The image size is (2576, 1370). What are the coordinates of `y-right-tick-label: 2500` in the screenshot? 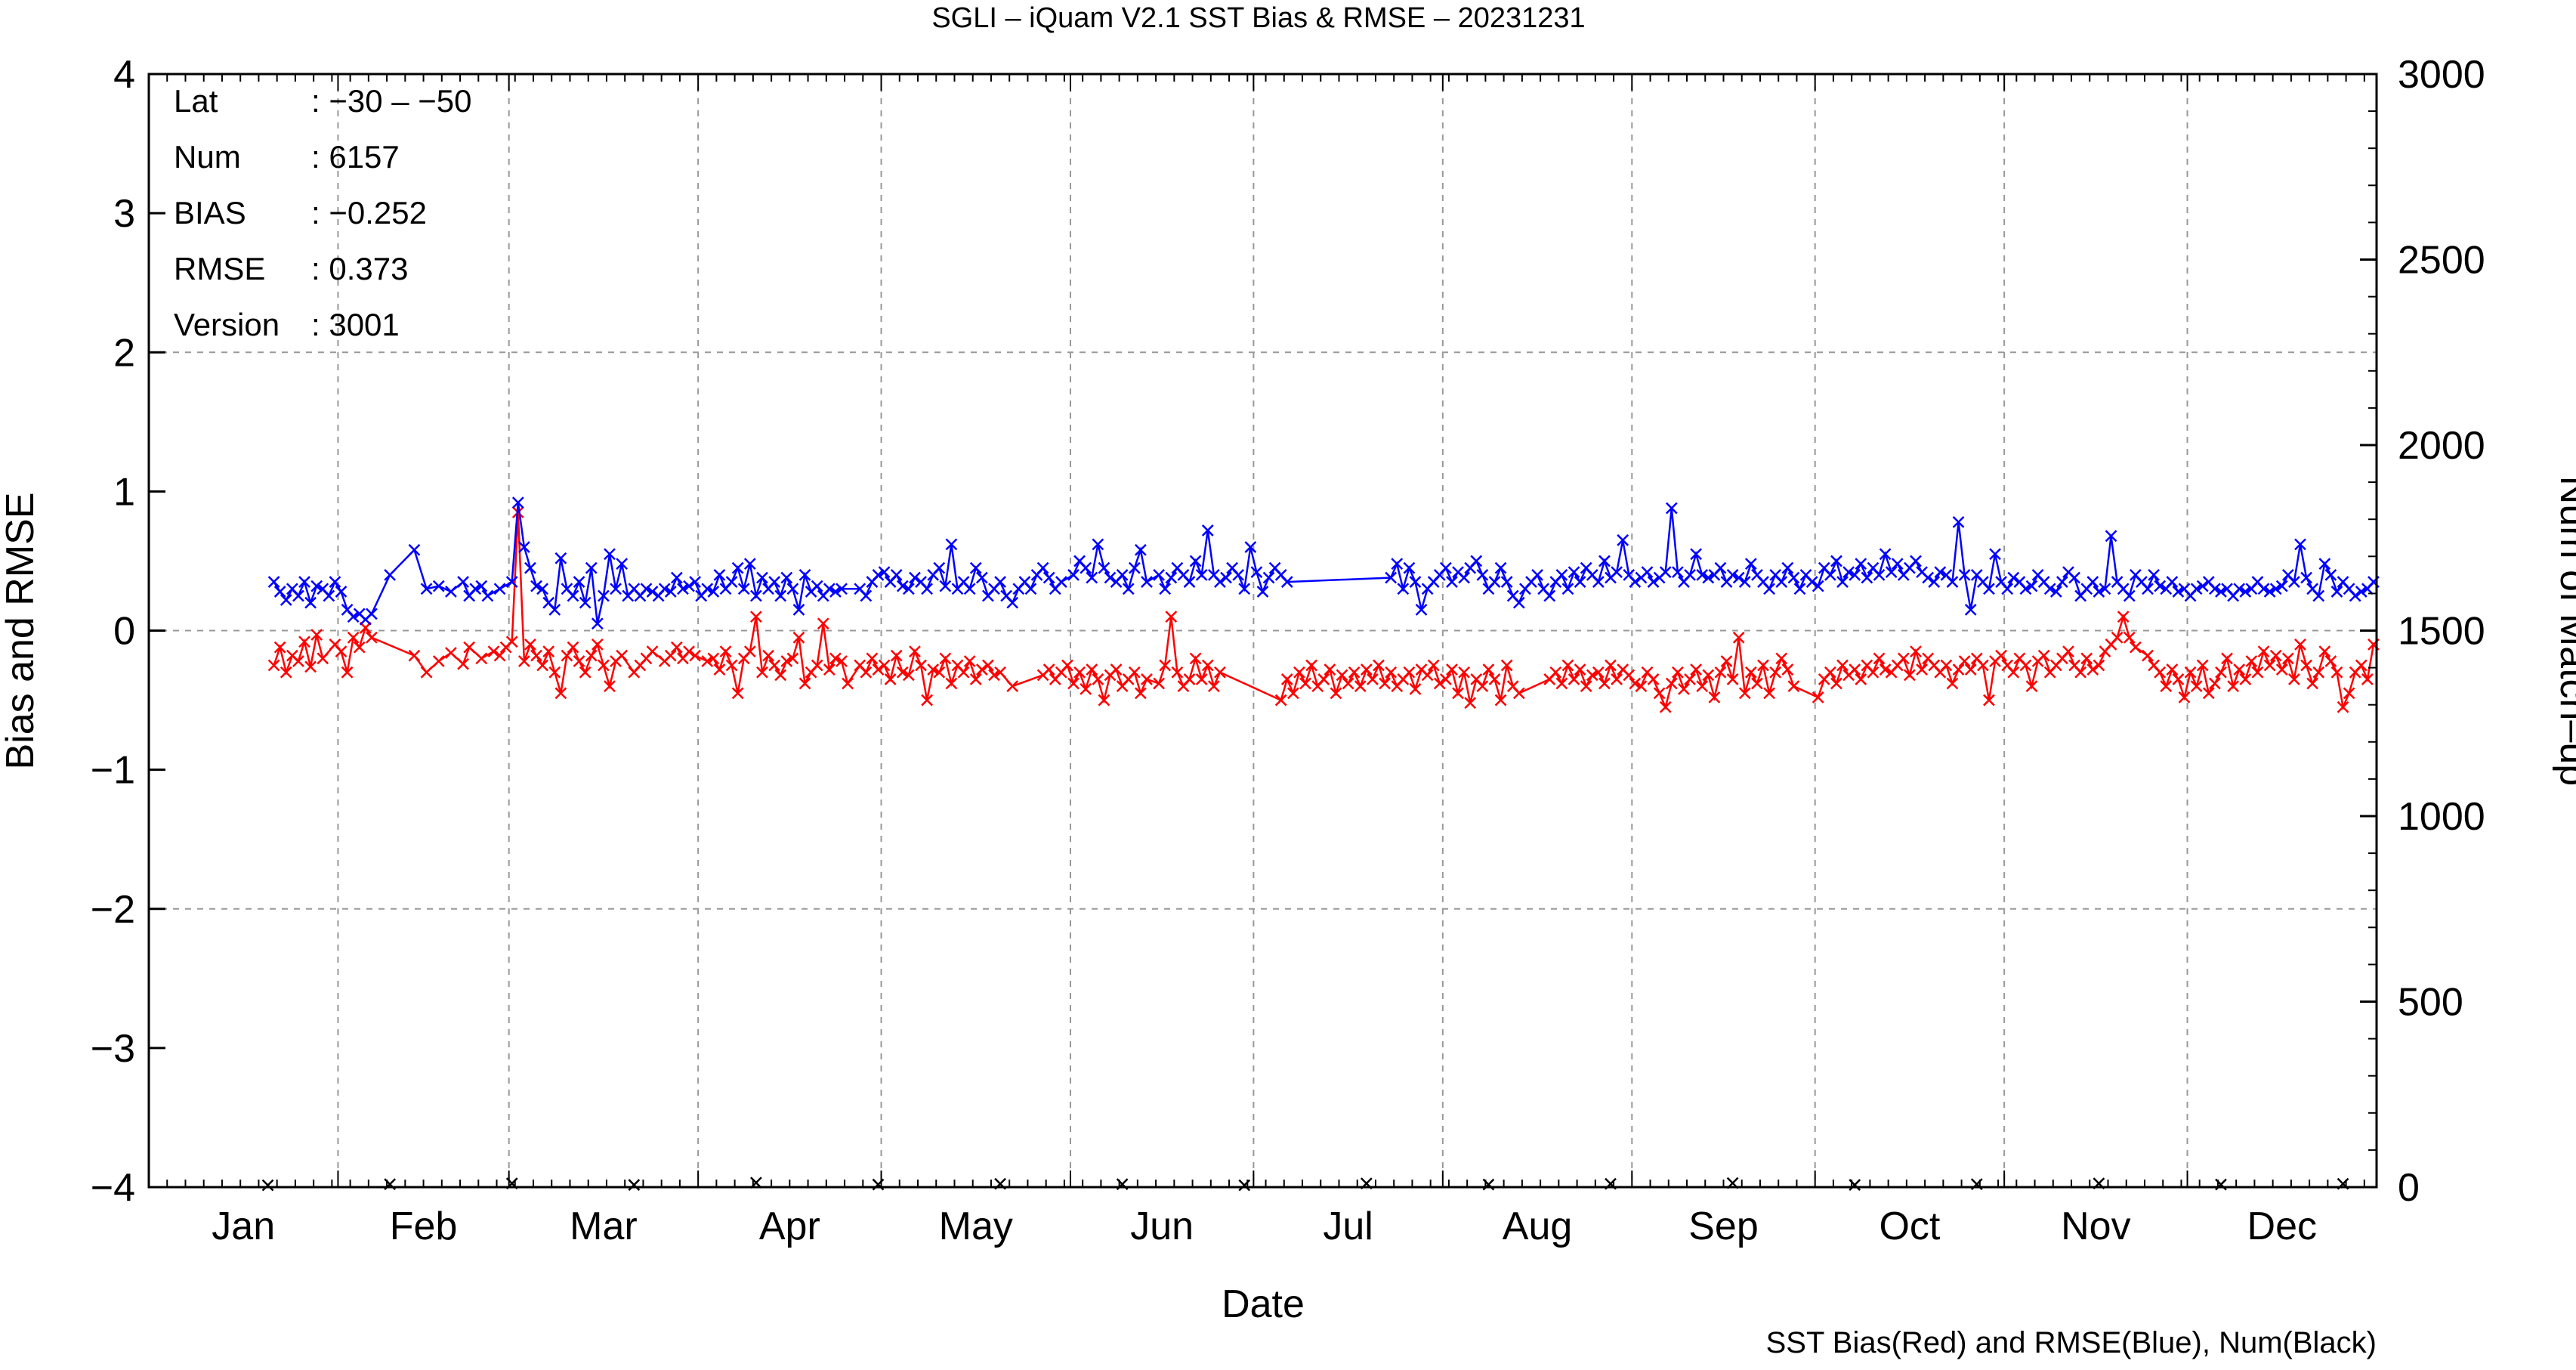 It's located at (2441, 261).